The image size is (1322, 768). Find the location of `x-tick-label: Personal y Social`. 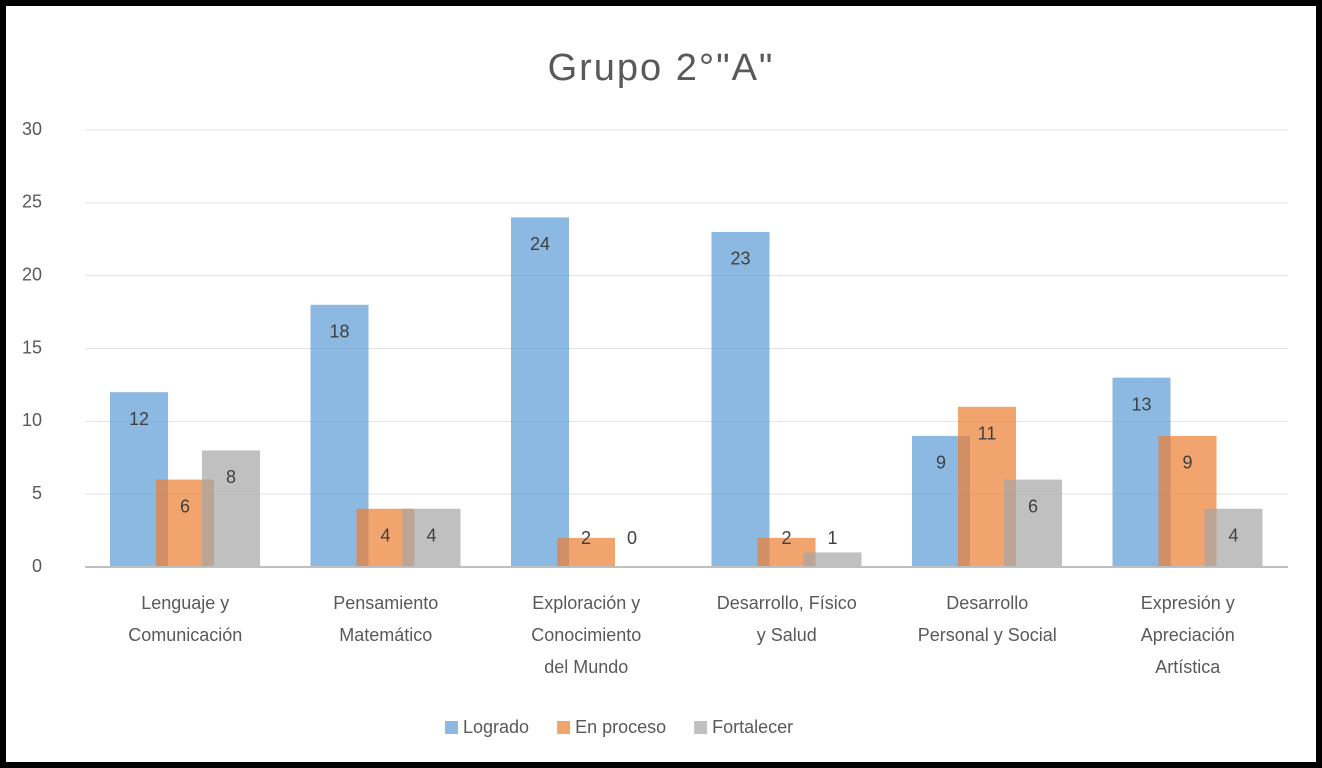

x-tick-label: Personal y Social is located at coordinates (987, 635).